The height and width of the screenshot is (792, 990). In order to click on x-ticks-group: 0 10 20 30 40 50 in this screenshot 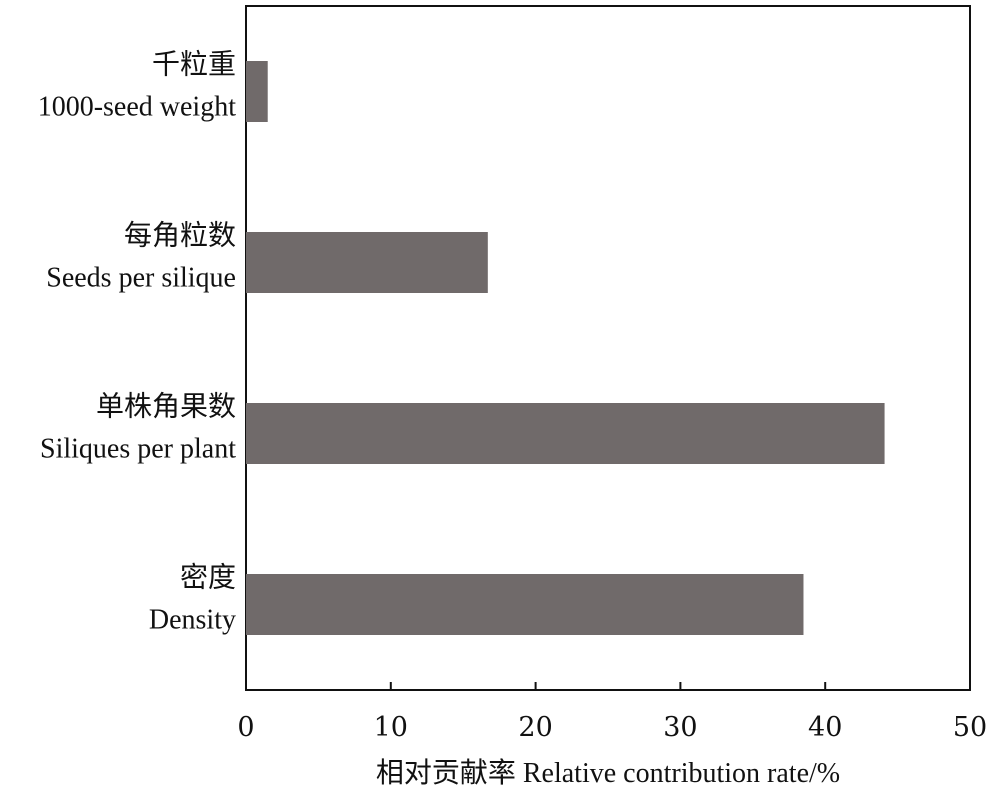, I will do `click(612, 712)`.